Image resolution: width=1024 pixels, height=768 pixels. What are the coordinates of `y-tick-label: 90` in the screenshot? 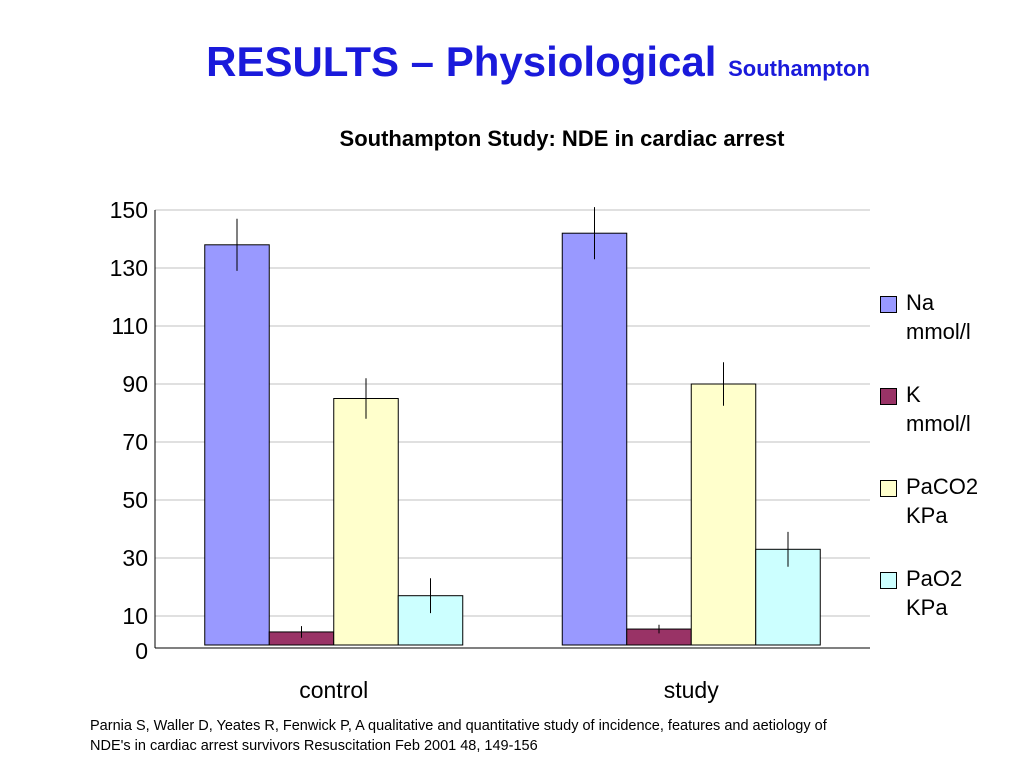 It's located at (135, 384).